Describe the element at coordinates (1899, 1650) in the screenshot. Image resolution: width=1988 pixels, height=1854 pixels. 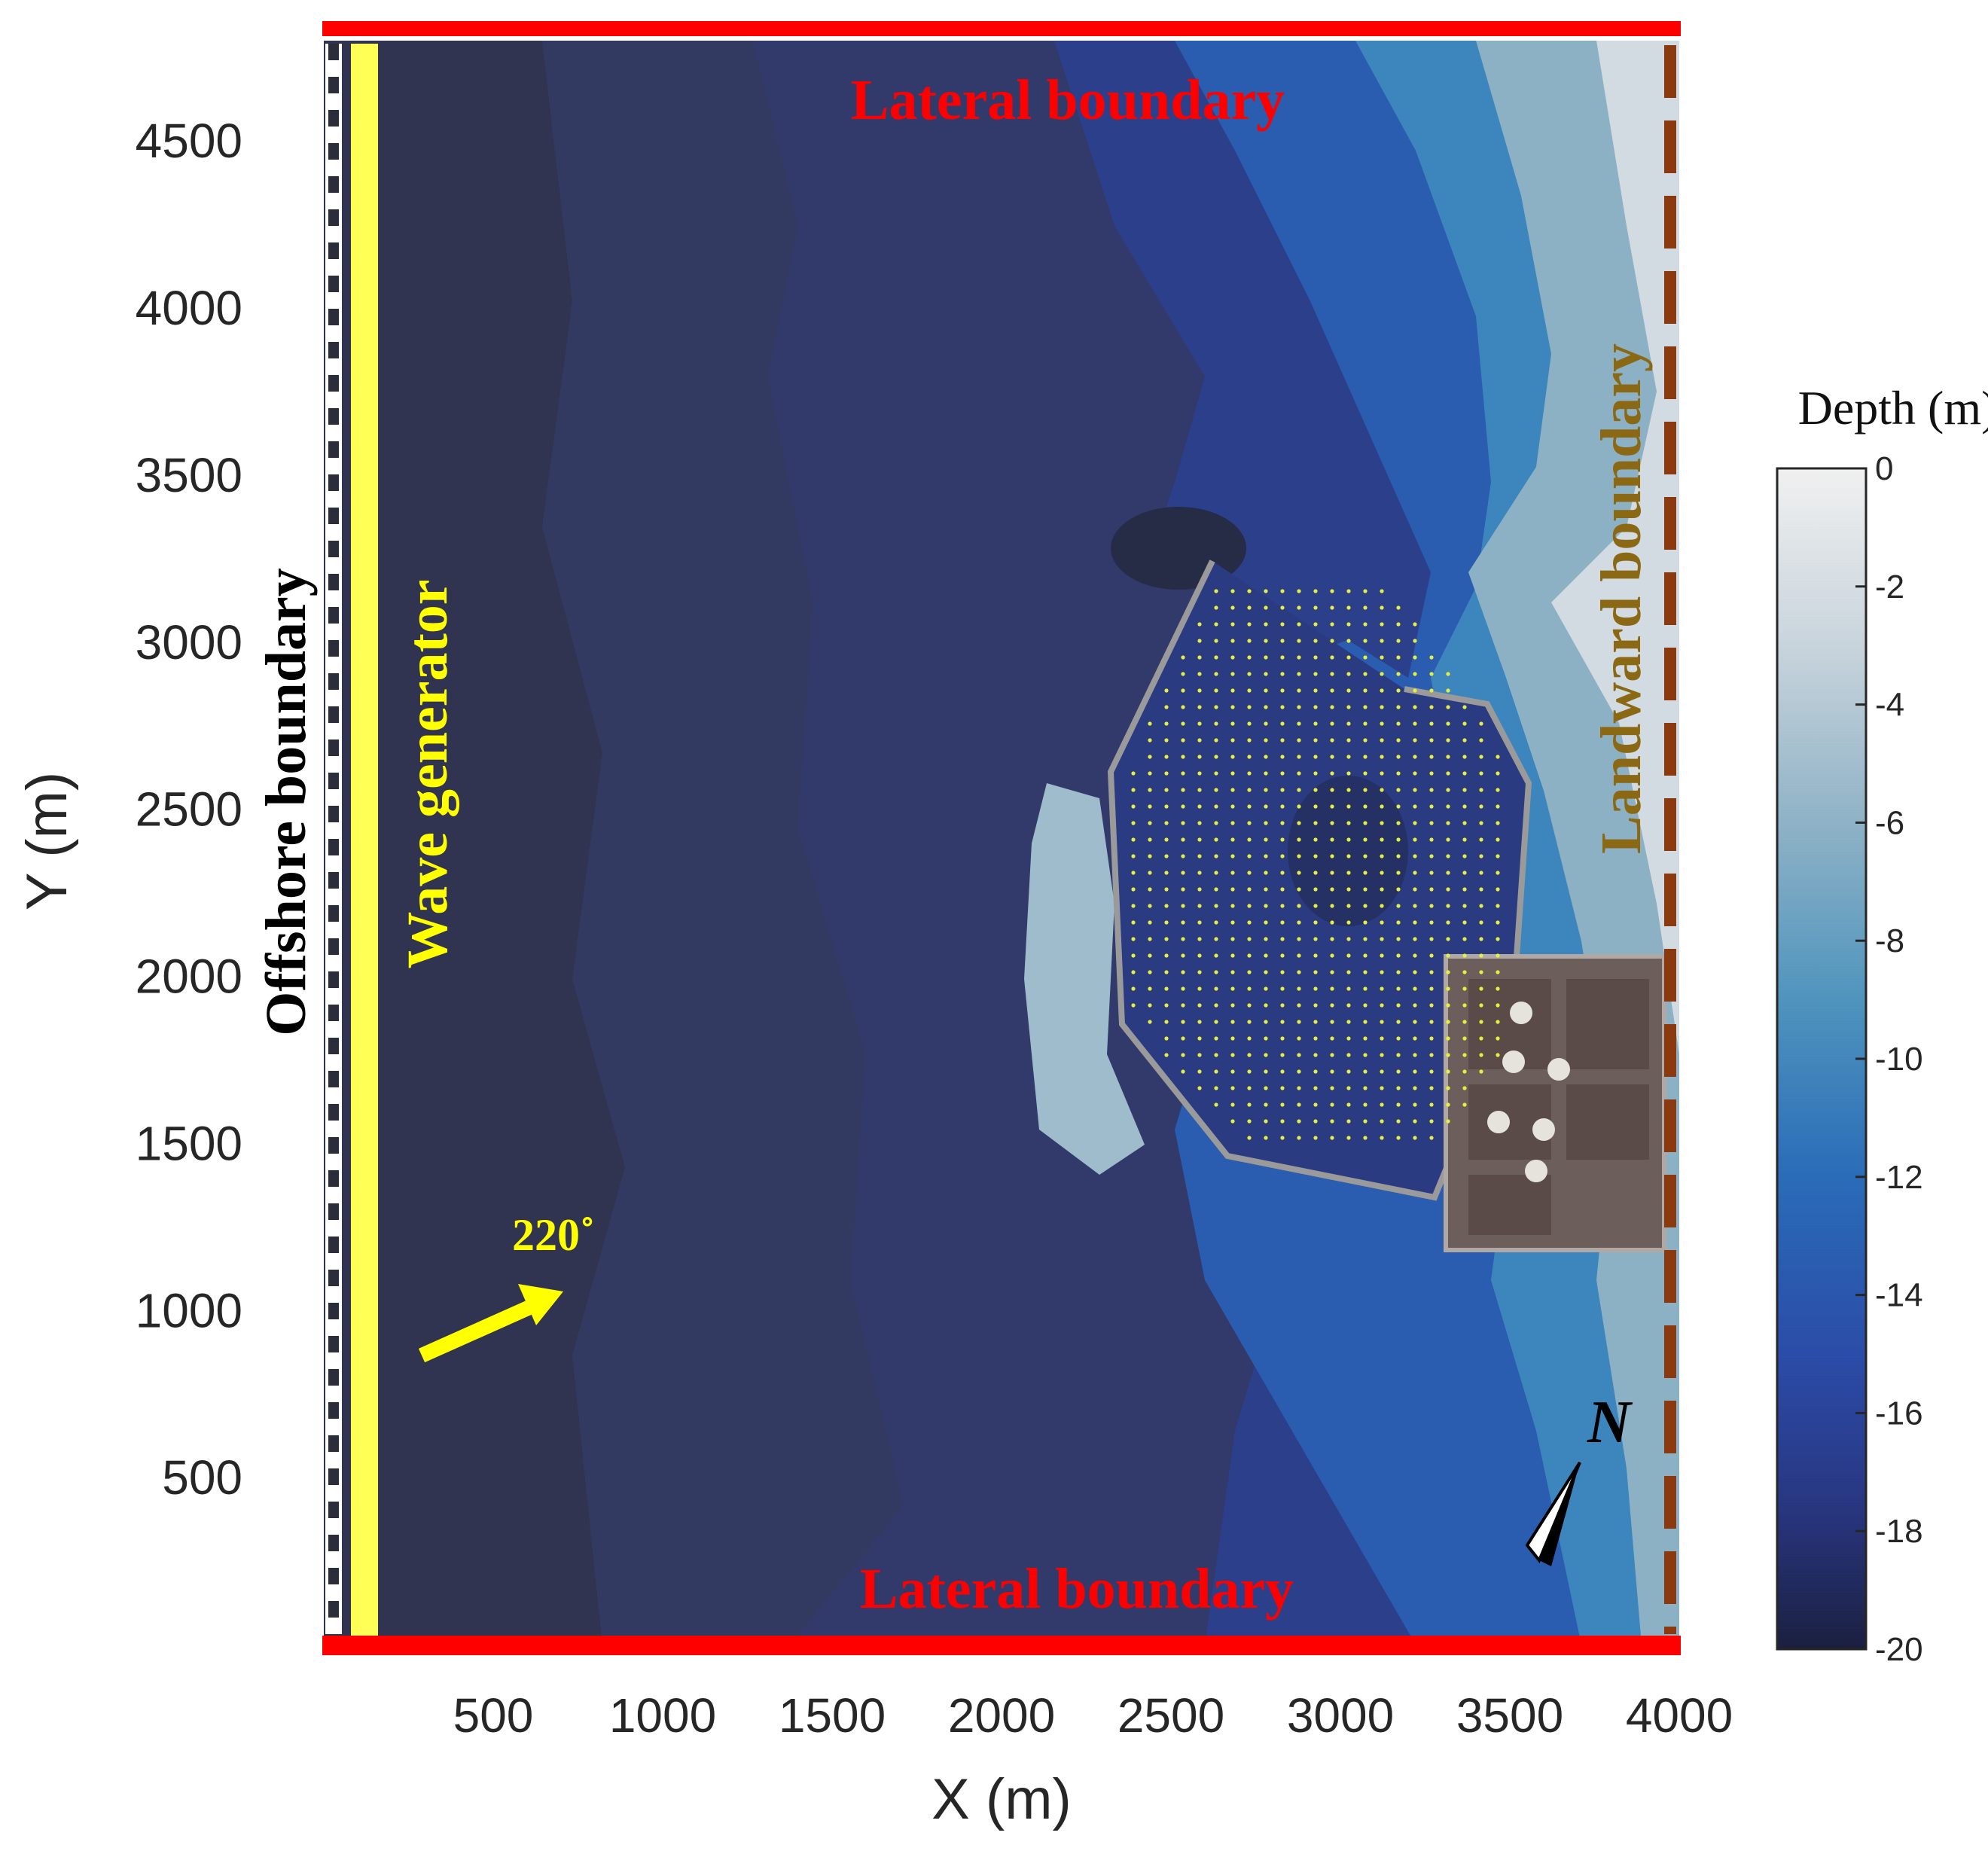
I see `colorbar-tick-label: -20` at that location.